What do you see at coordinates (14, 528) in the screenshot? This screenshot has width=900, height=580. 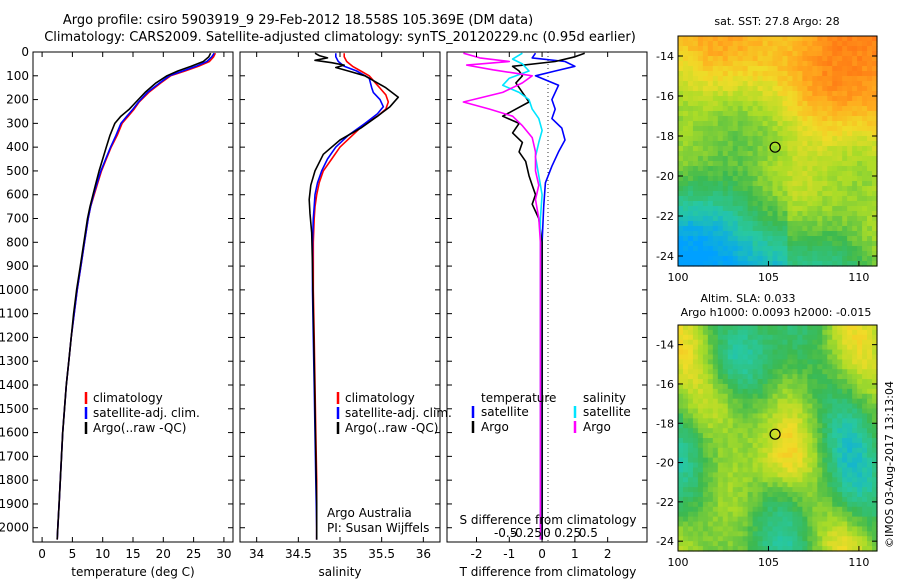 I see `y-tick-label: 2000` at bounding box center [14, 528].